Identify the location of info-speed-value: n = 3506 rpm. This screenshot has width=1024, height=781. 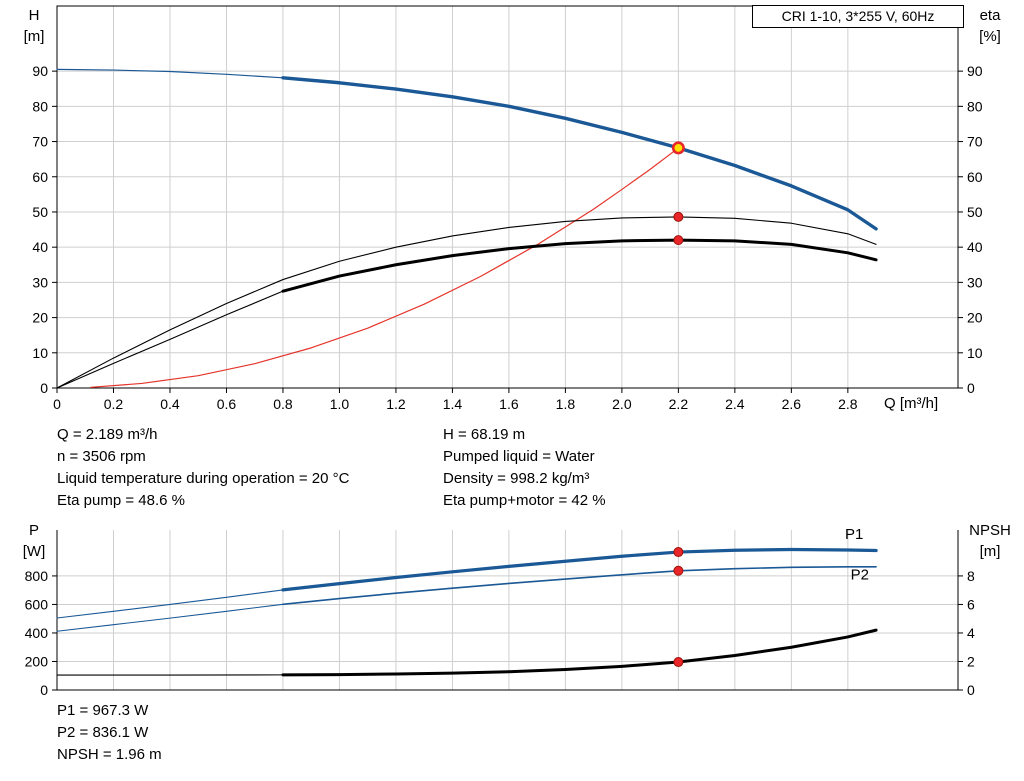
(101, 456).